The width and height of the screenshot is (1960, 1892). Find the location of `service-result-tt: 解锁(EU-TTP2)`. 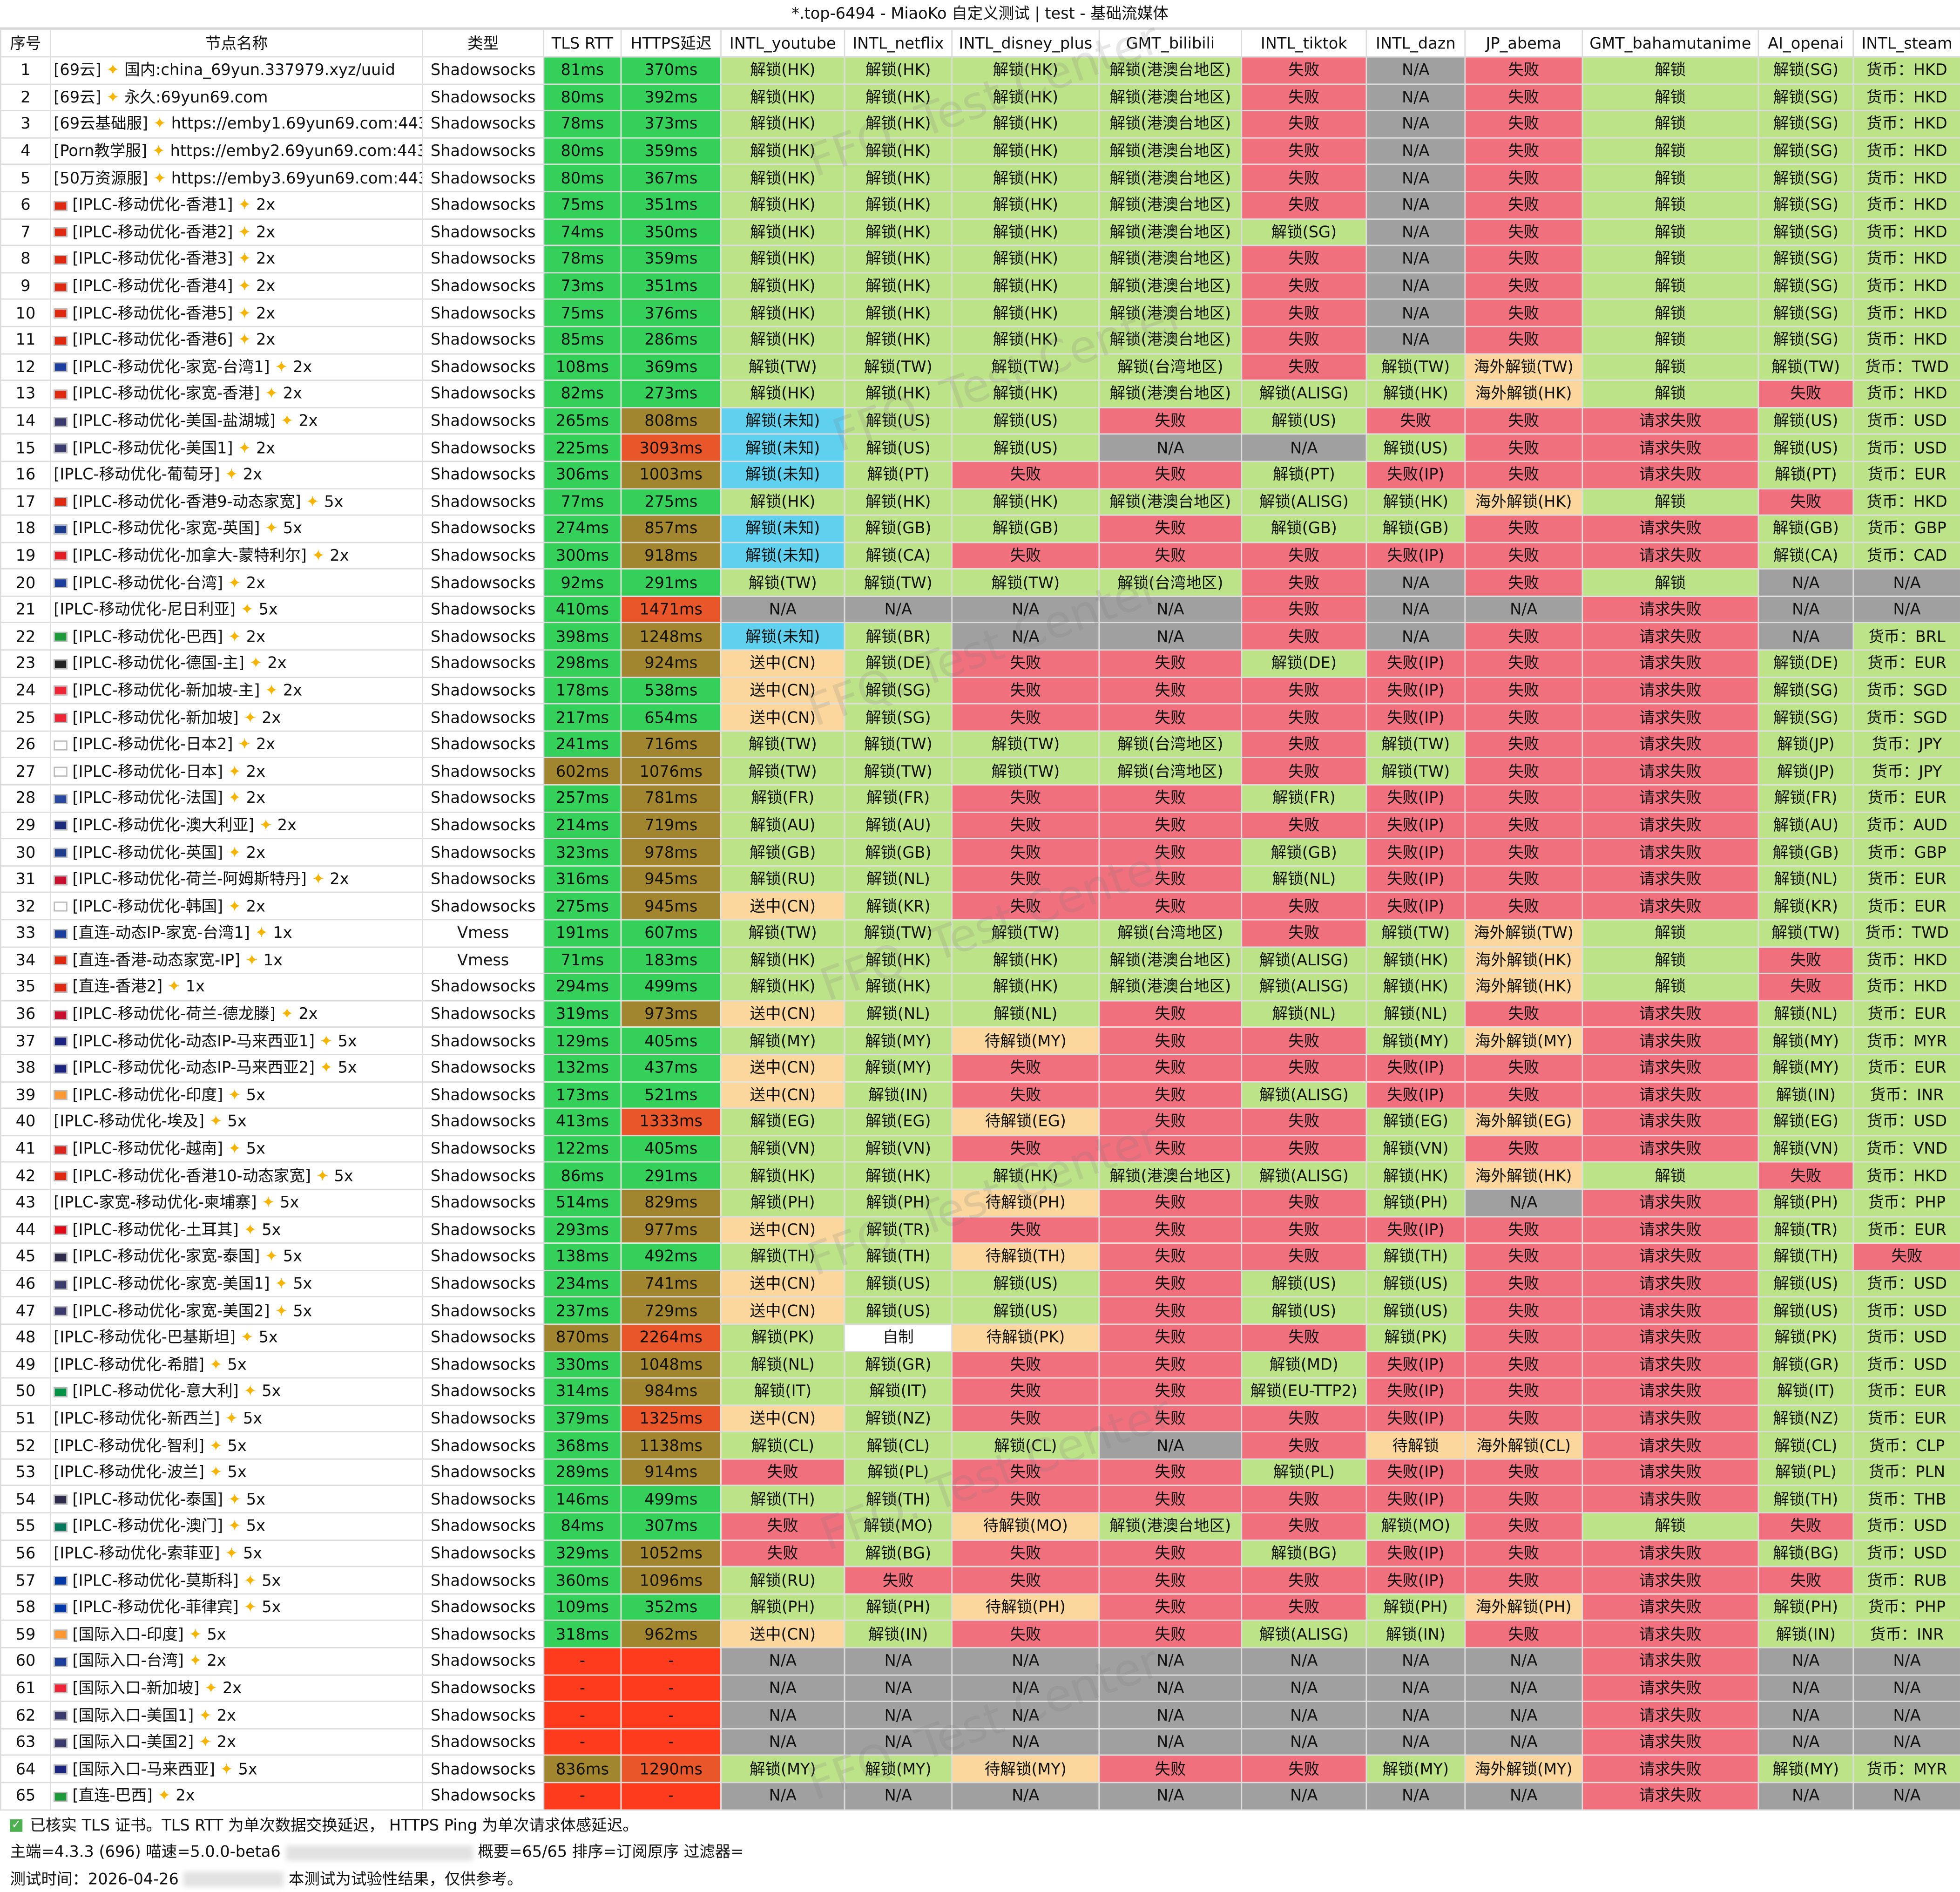

service-result-tt: 解锁(EU-TTP2) is located at coordinates (1304, 1392).